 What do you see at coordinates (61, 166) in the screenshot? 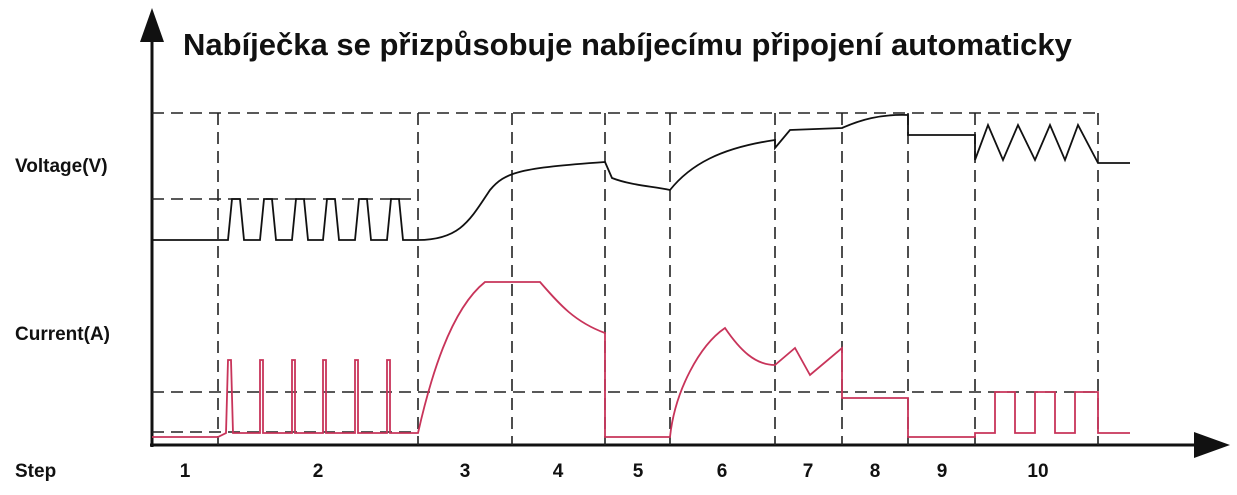
I see `voltage-label: Voltage(V)` at bounding box center [61, 166].